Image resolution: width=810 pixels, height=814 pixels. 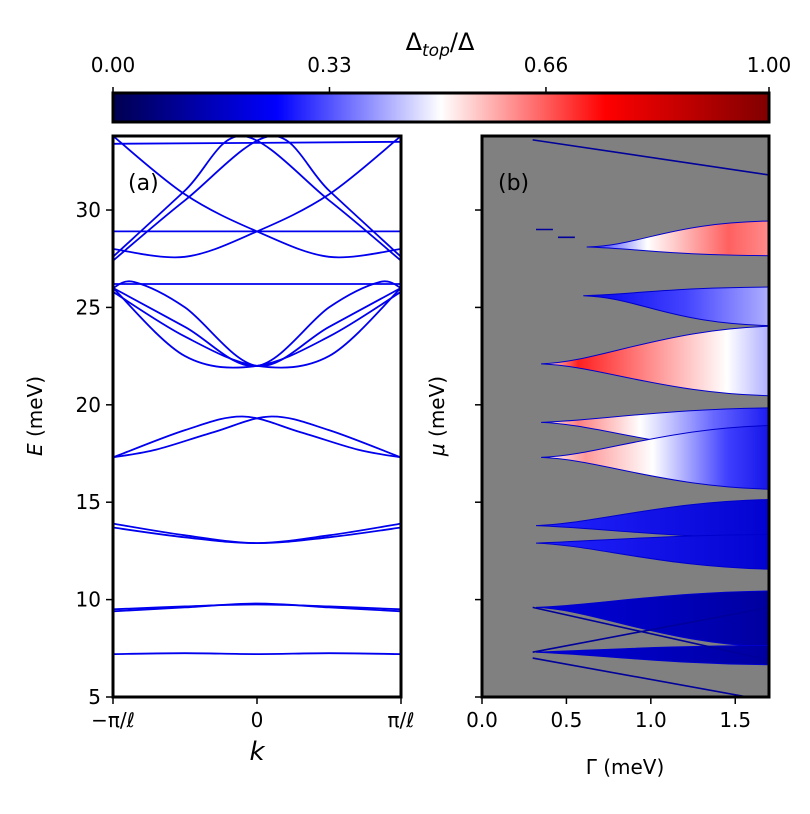 I want to click on colorbar-tick-label: 0.66, so click(x=546, y=65).